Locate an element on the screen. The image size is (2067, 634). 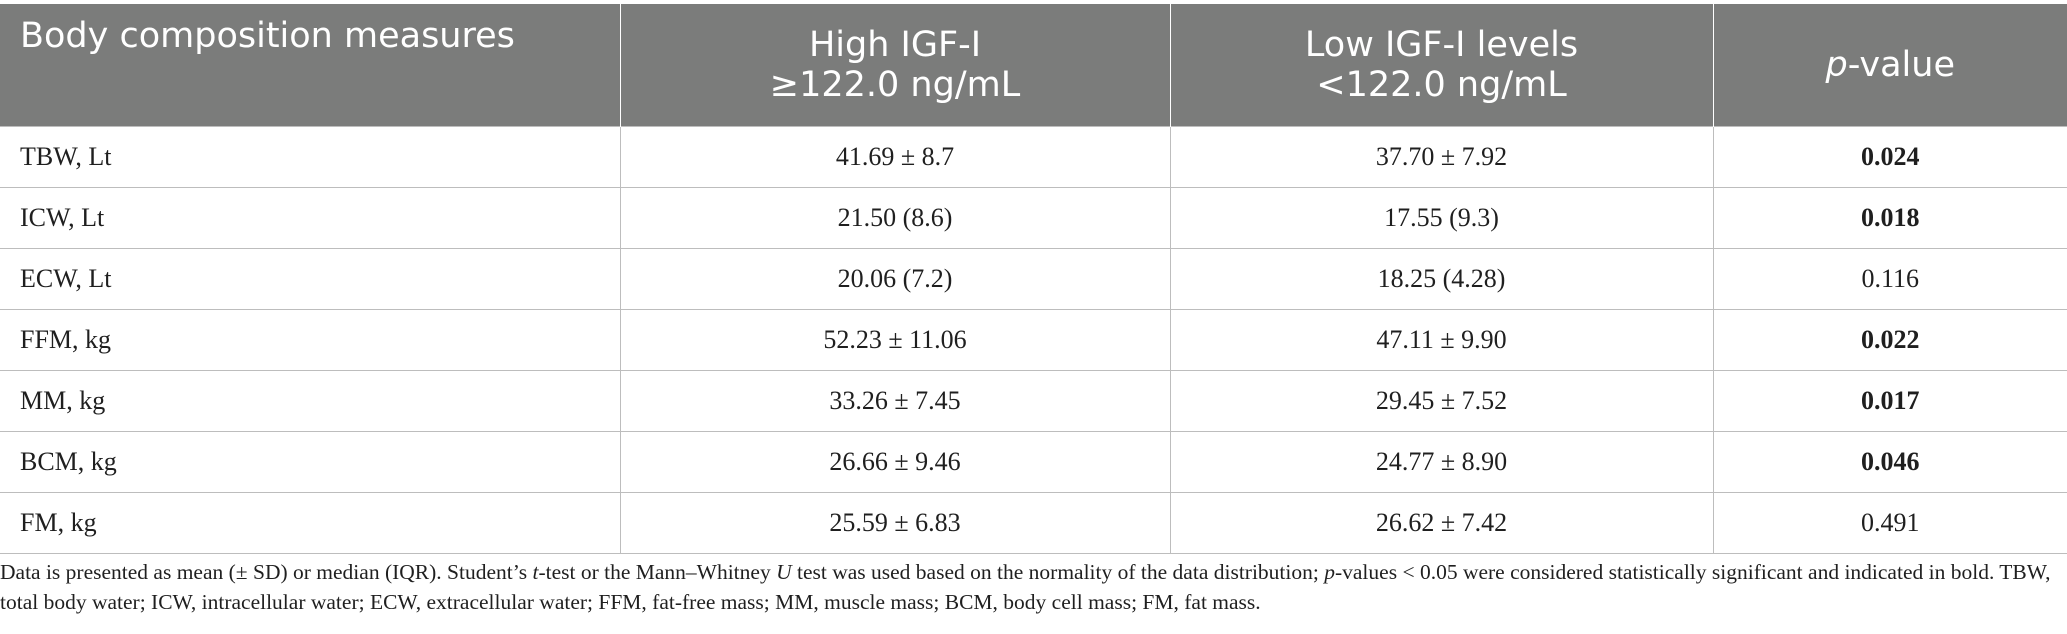
cell-measure: FM, kg is located at coordinates (310, 523).